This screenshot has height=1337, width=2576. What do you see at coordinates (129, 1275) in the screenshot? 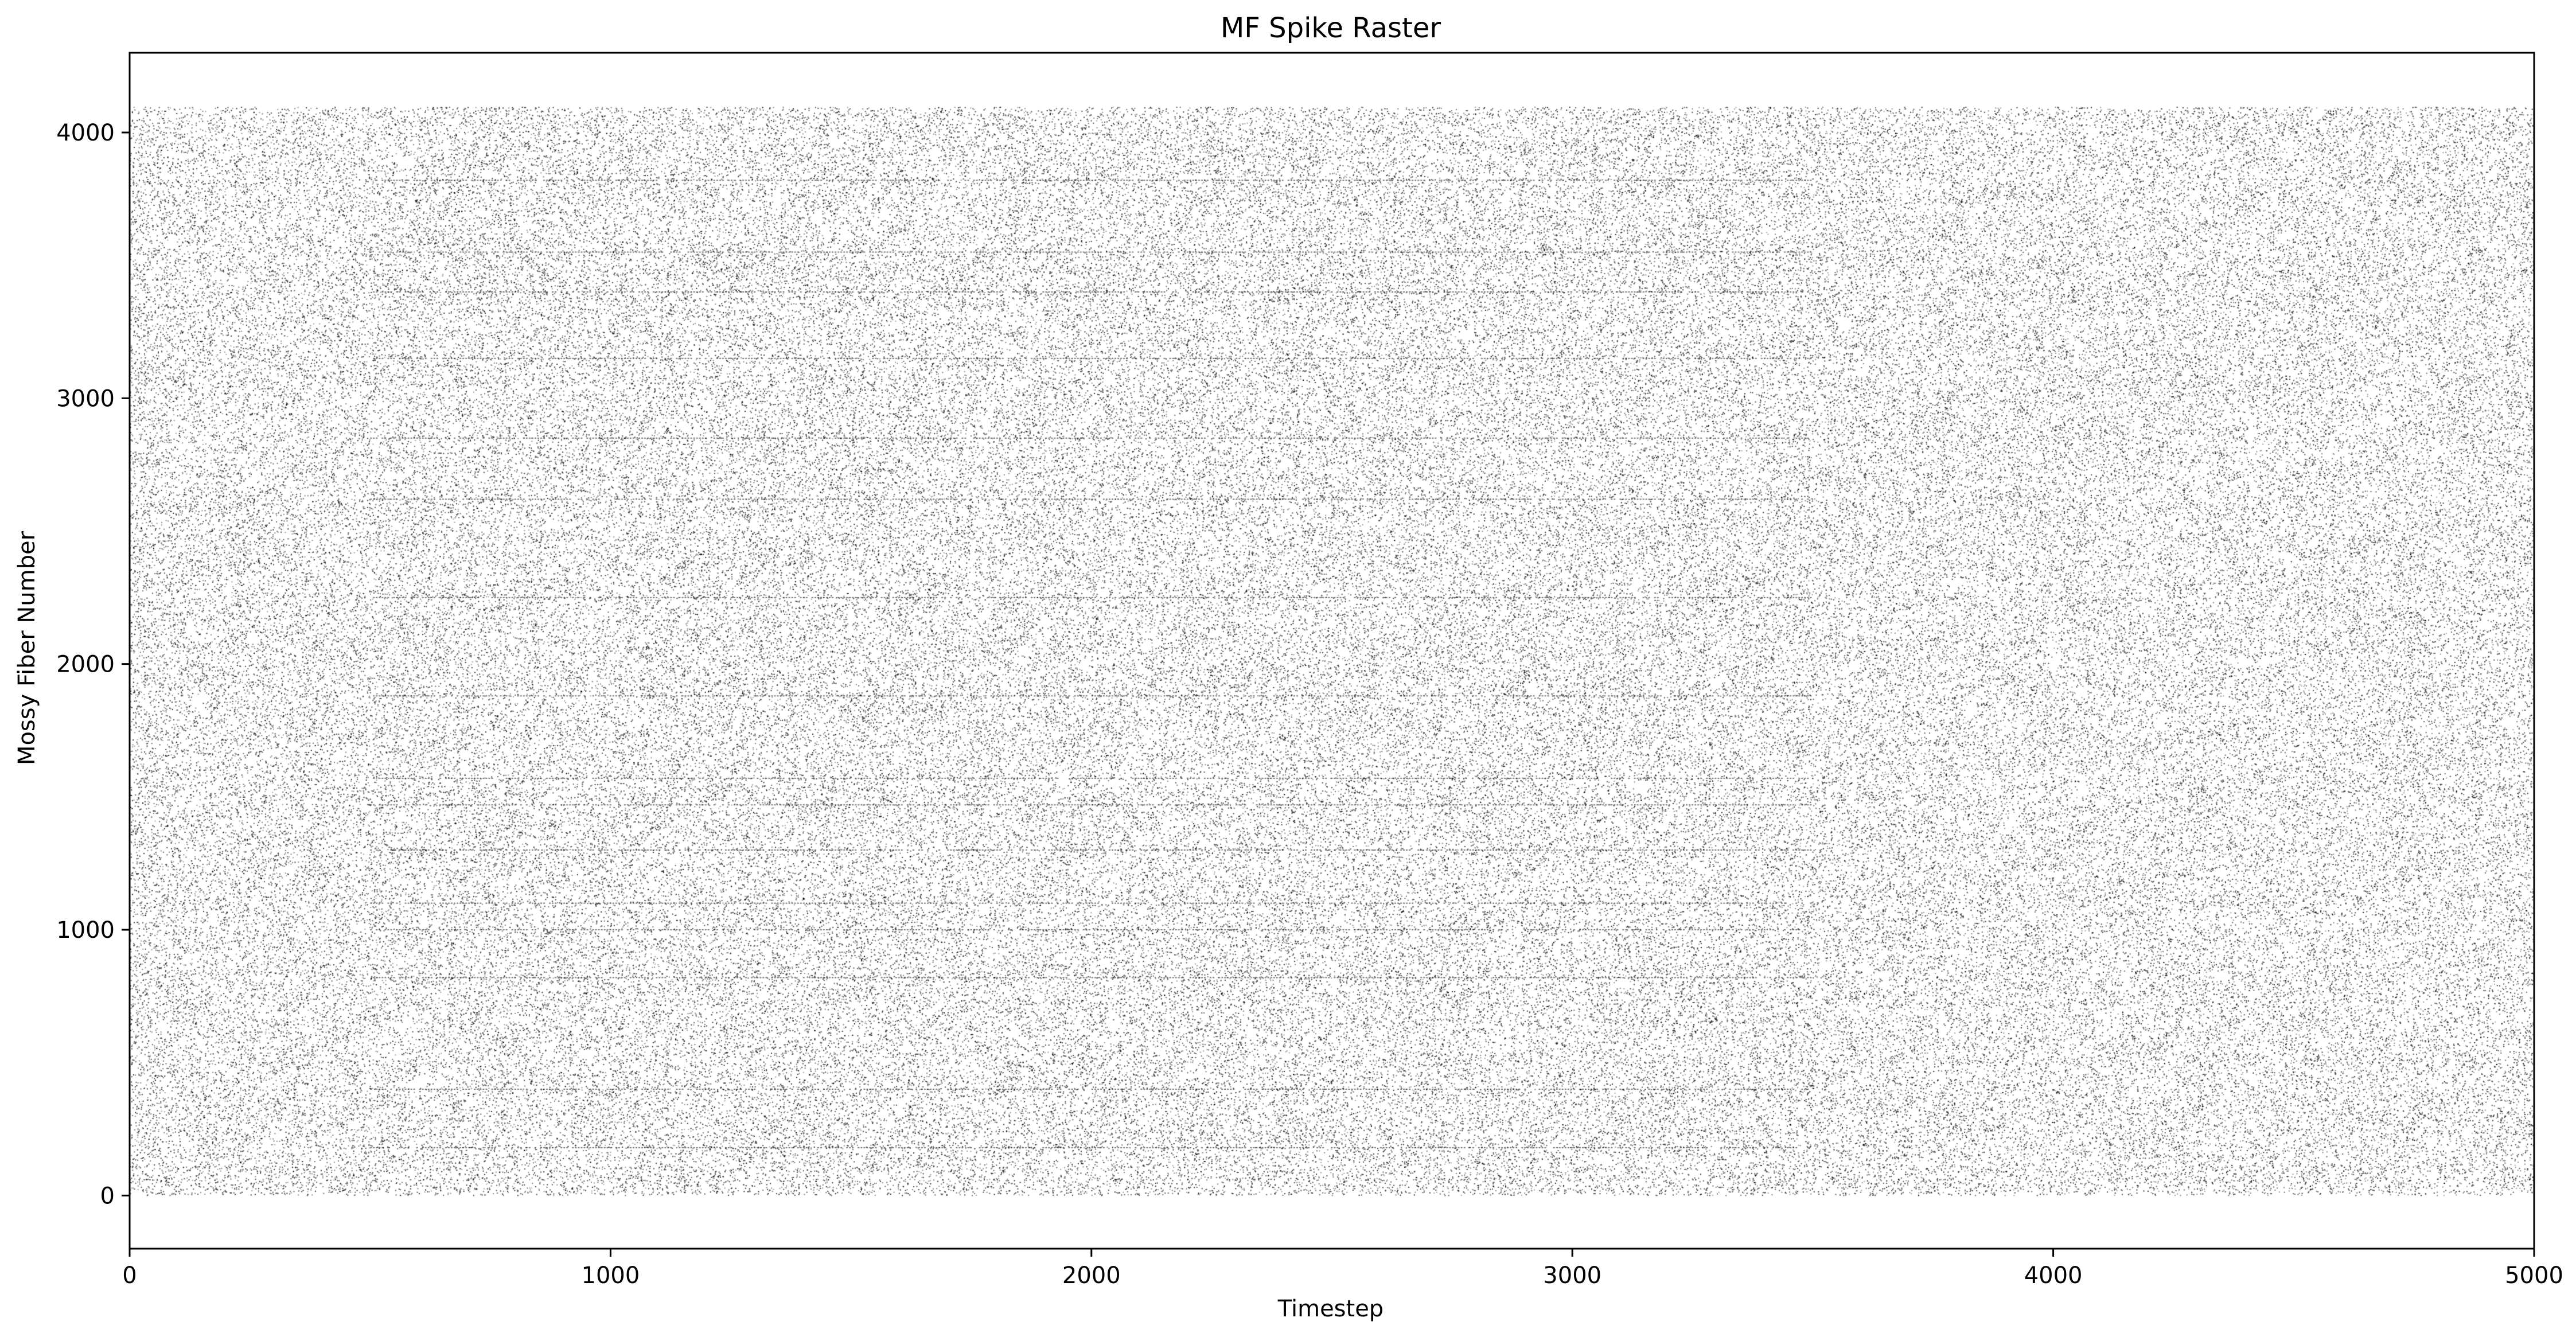
I see `x-tick-label: 0` at bounding box center [129, 1275].